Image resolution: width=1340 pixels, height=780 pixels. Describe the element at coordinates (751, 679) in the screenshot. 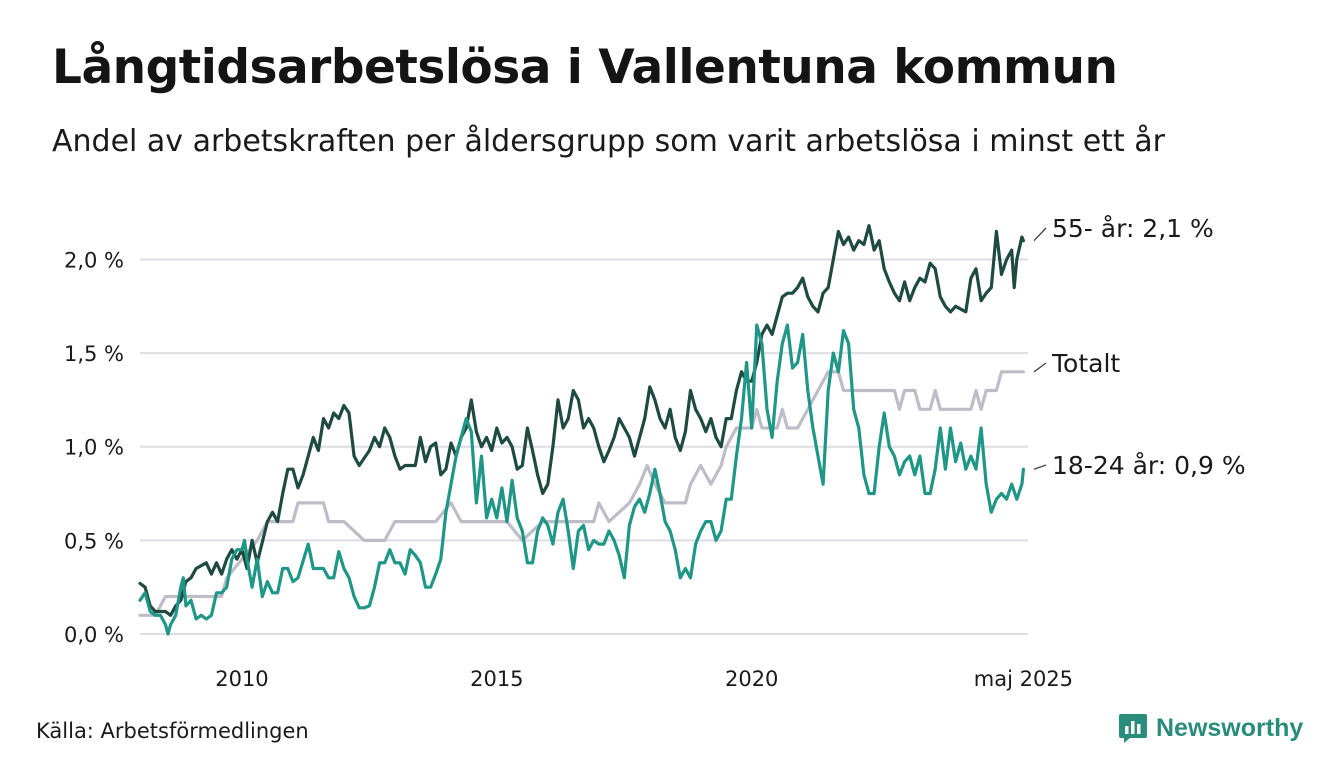

I see `x-tick-label: 2020` at that location.